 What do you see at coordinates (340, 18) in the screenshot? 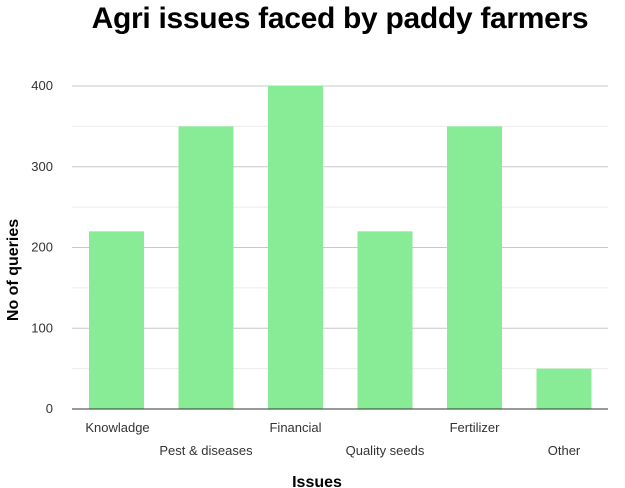
I see `chart-title: Agri issues faced by paddy farmers` at bounding box center [340, 18].